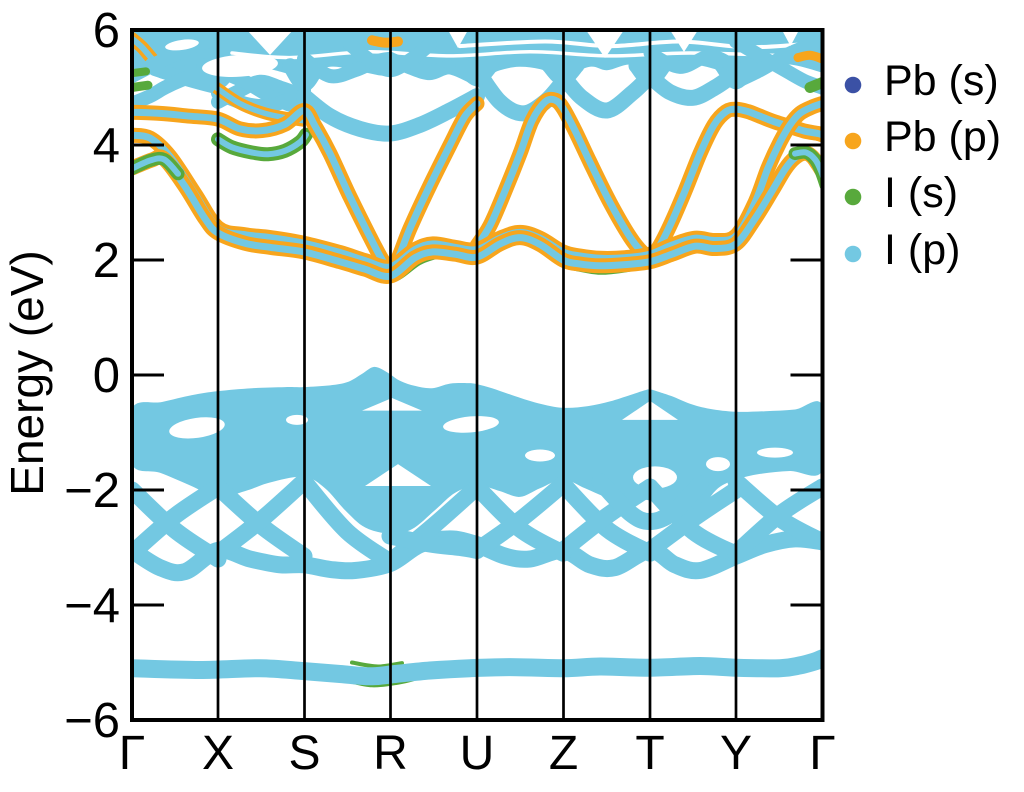 The image size is (1024, 792). I want to click on svg-text: S, so click(304, 753).